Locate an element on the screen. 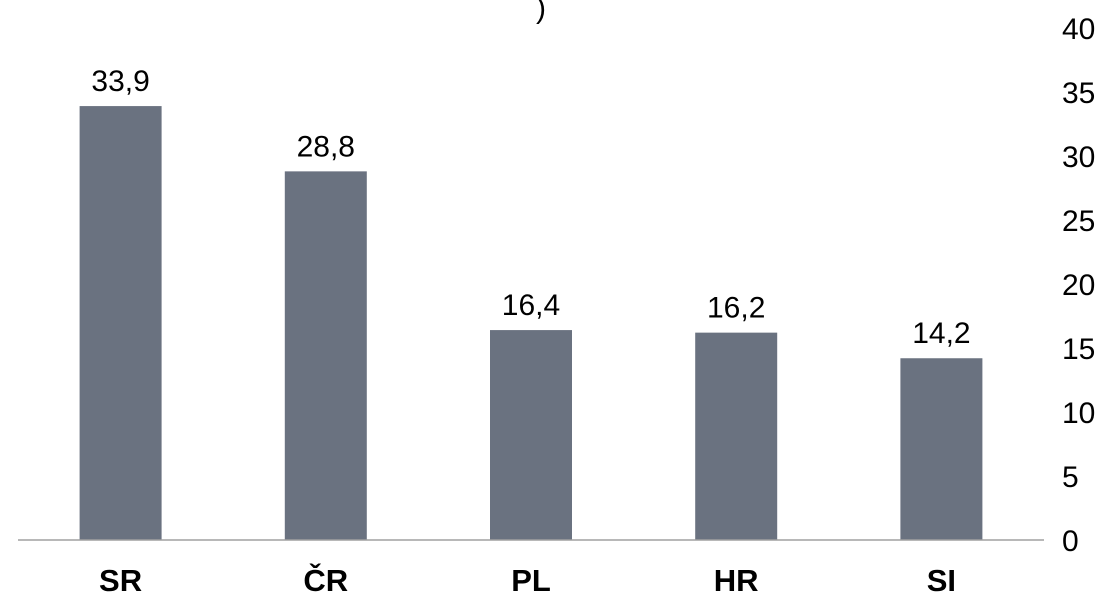  bar-HR is located at coordinates (736, 436).